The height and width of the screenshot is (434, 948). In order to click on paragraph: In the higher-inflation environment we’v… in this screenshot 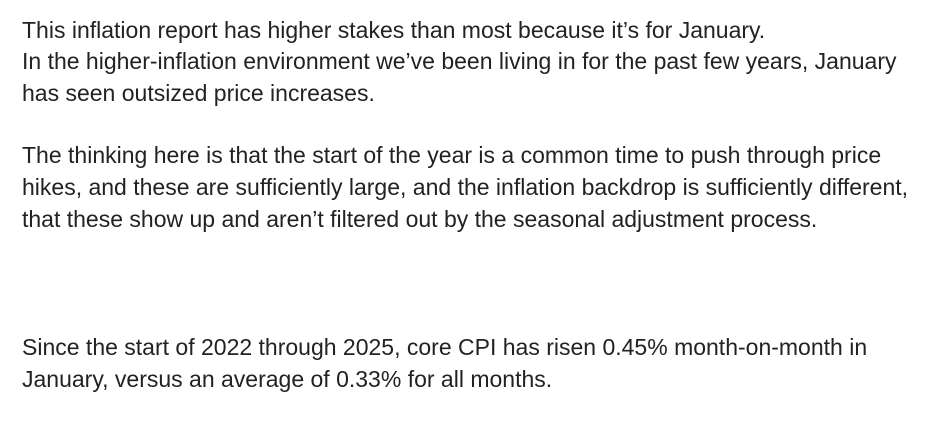, I will do `click(459, 77)`.